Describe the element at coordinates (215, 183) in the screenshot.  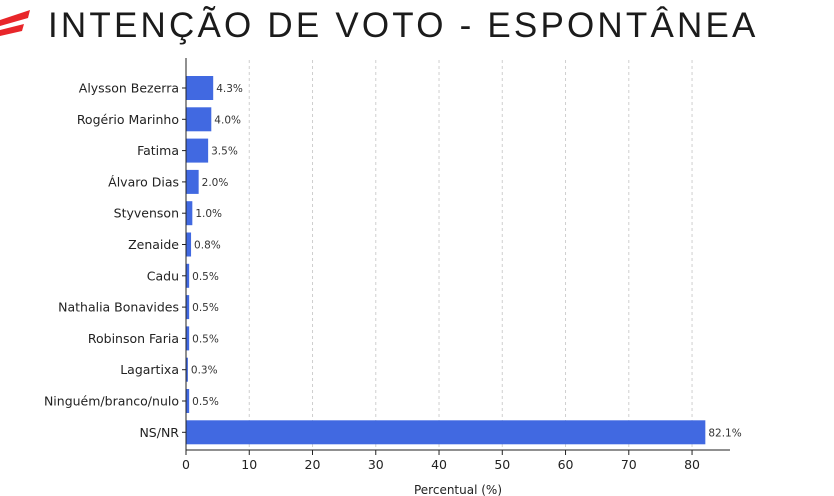
I see `value-label: 2.0%` at that location.